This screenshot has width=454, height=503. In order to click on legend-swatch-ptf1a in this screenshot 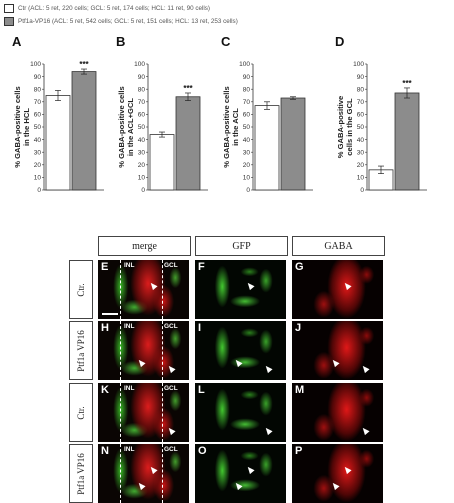, I will do `click(9, 21)`.